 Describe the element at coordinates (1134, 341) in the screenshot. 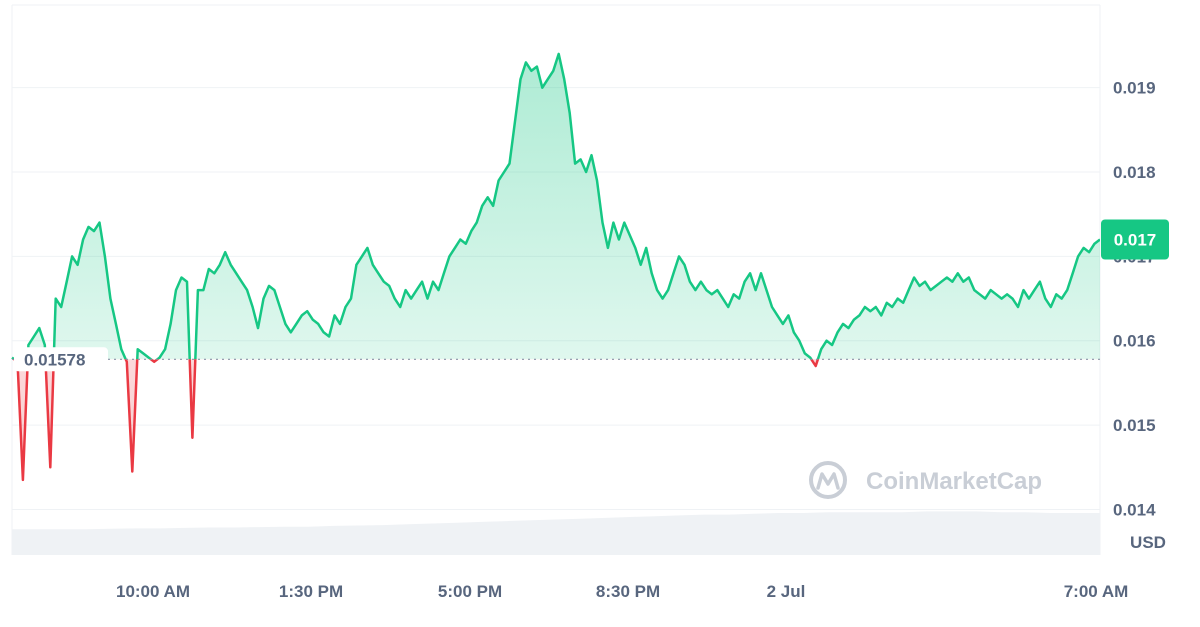

I see `y-tick-label: 0.016` at that location.